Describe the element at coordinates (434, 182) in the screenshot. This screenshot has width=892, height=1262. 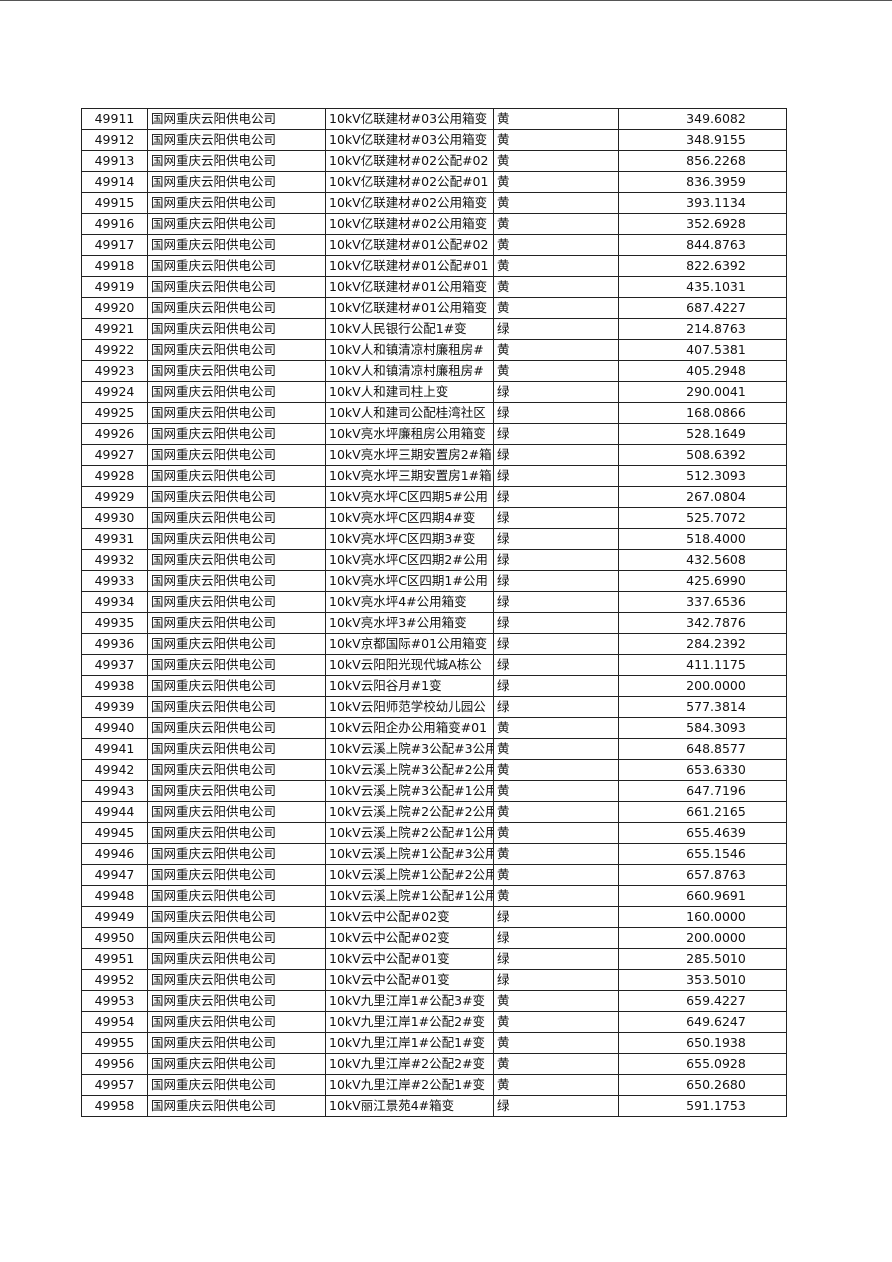
I see `table-row: 49914 国网重庆云阳供电公司 10kV亿联建材#02公配#01 黄 836.3959` at that location.